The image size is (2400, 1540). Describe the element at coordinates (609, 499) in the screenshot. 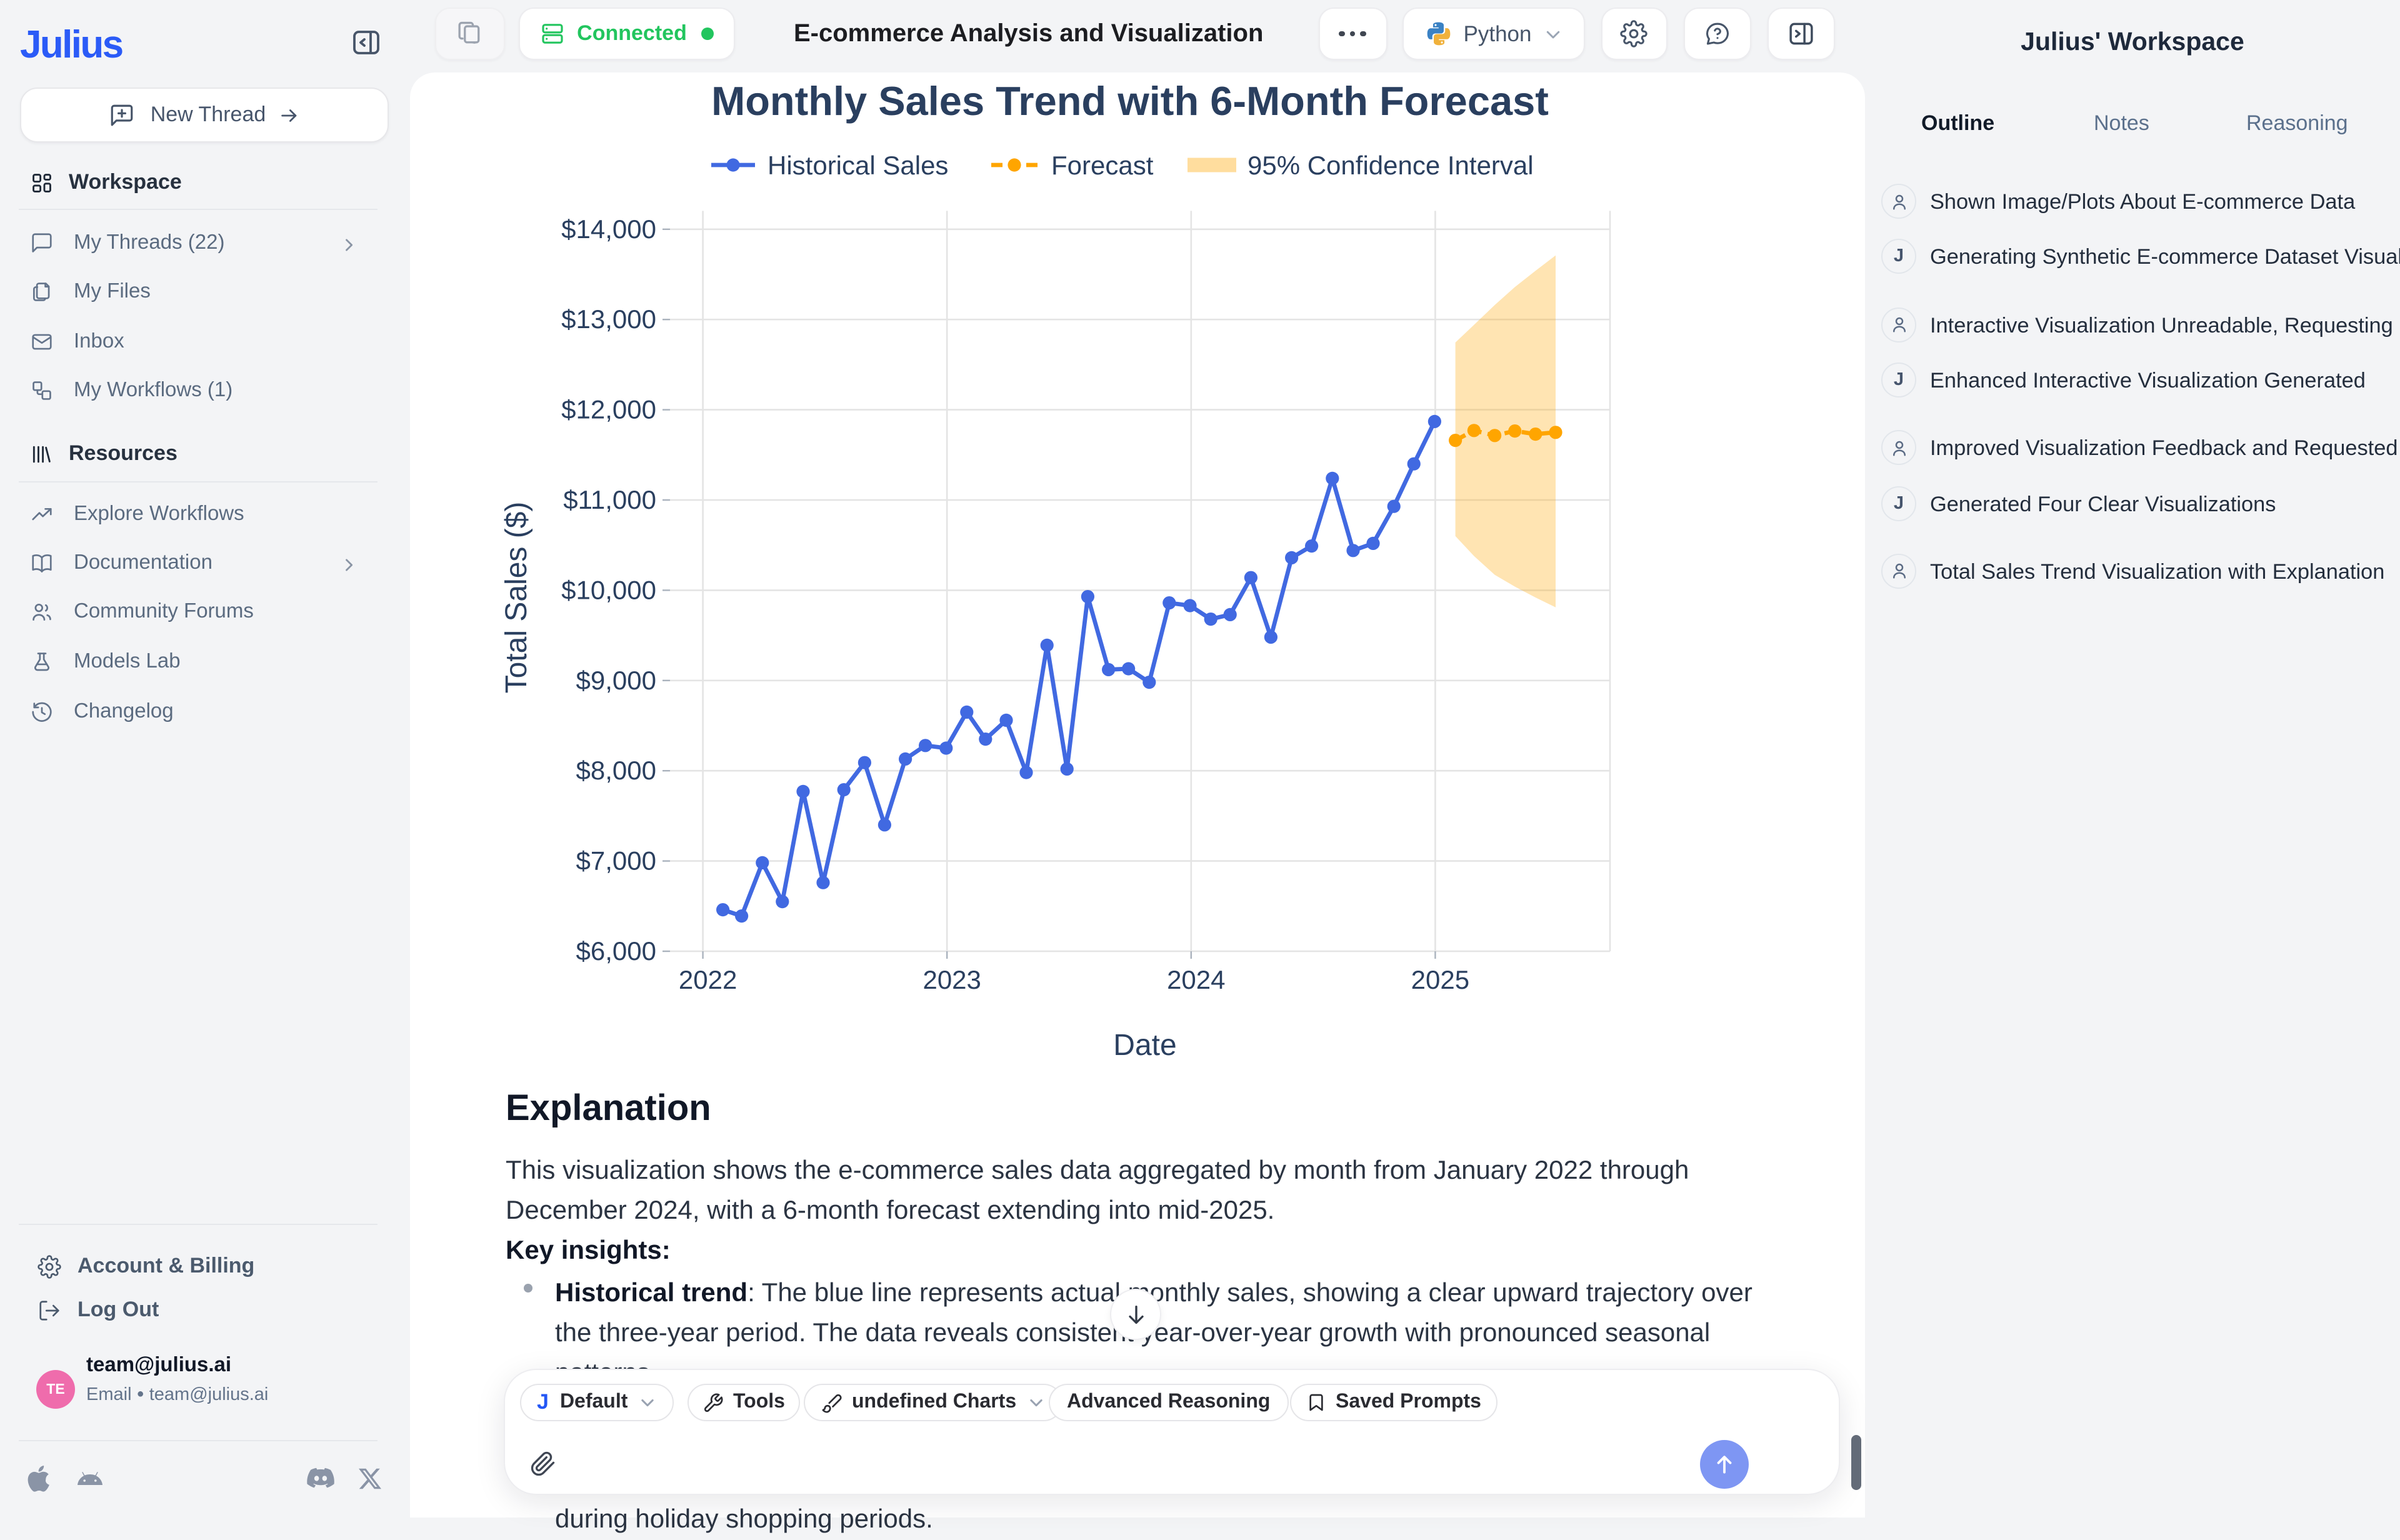

I see `svg-text: $11,000` at that location.